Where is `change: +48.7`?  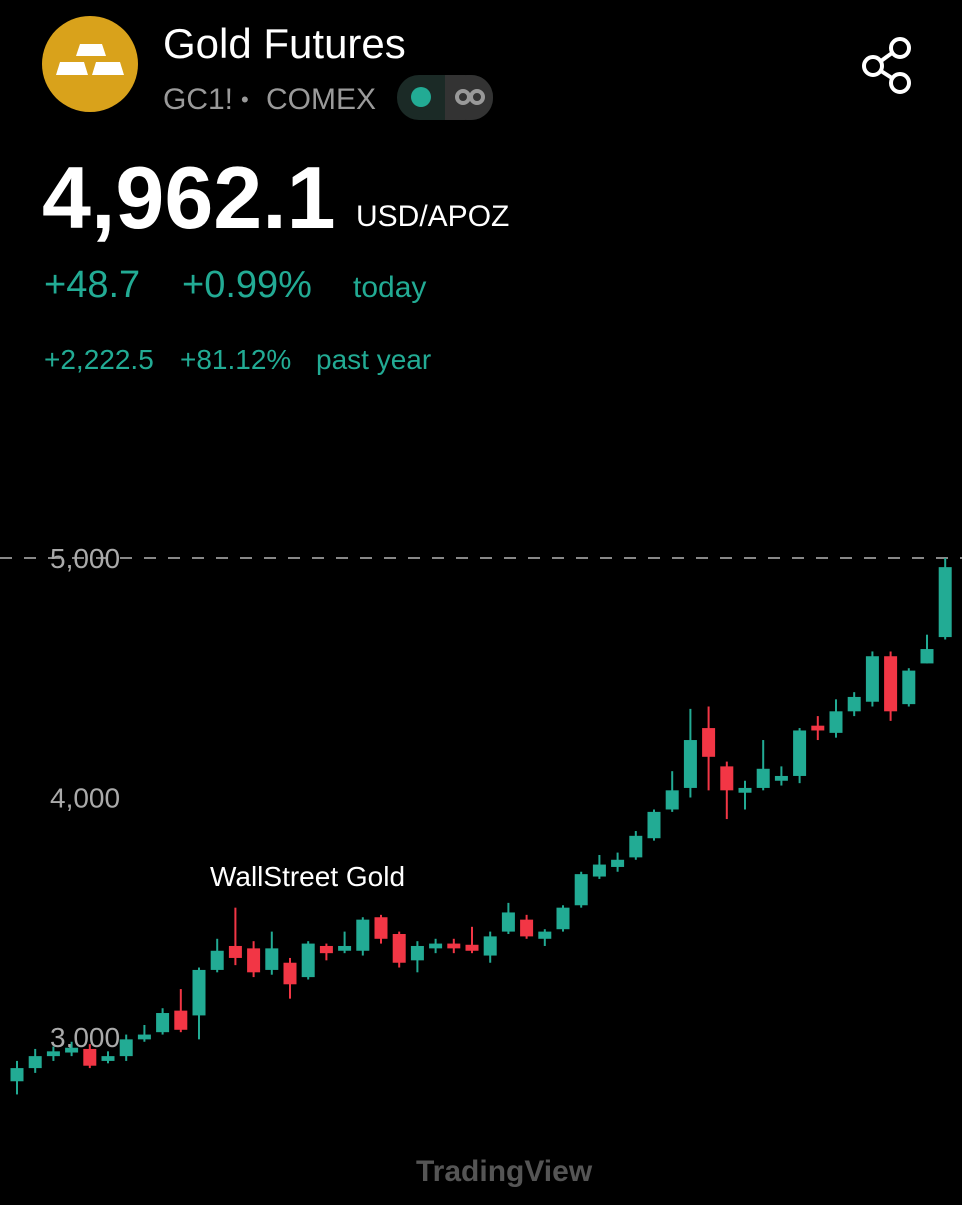
change: +48.7 is located at coordinates (92, 285).